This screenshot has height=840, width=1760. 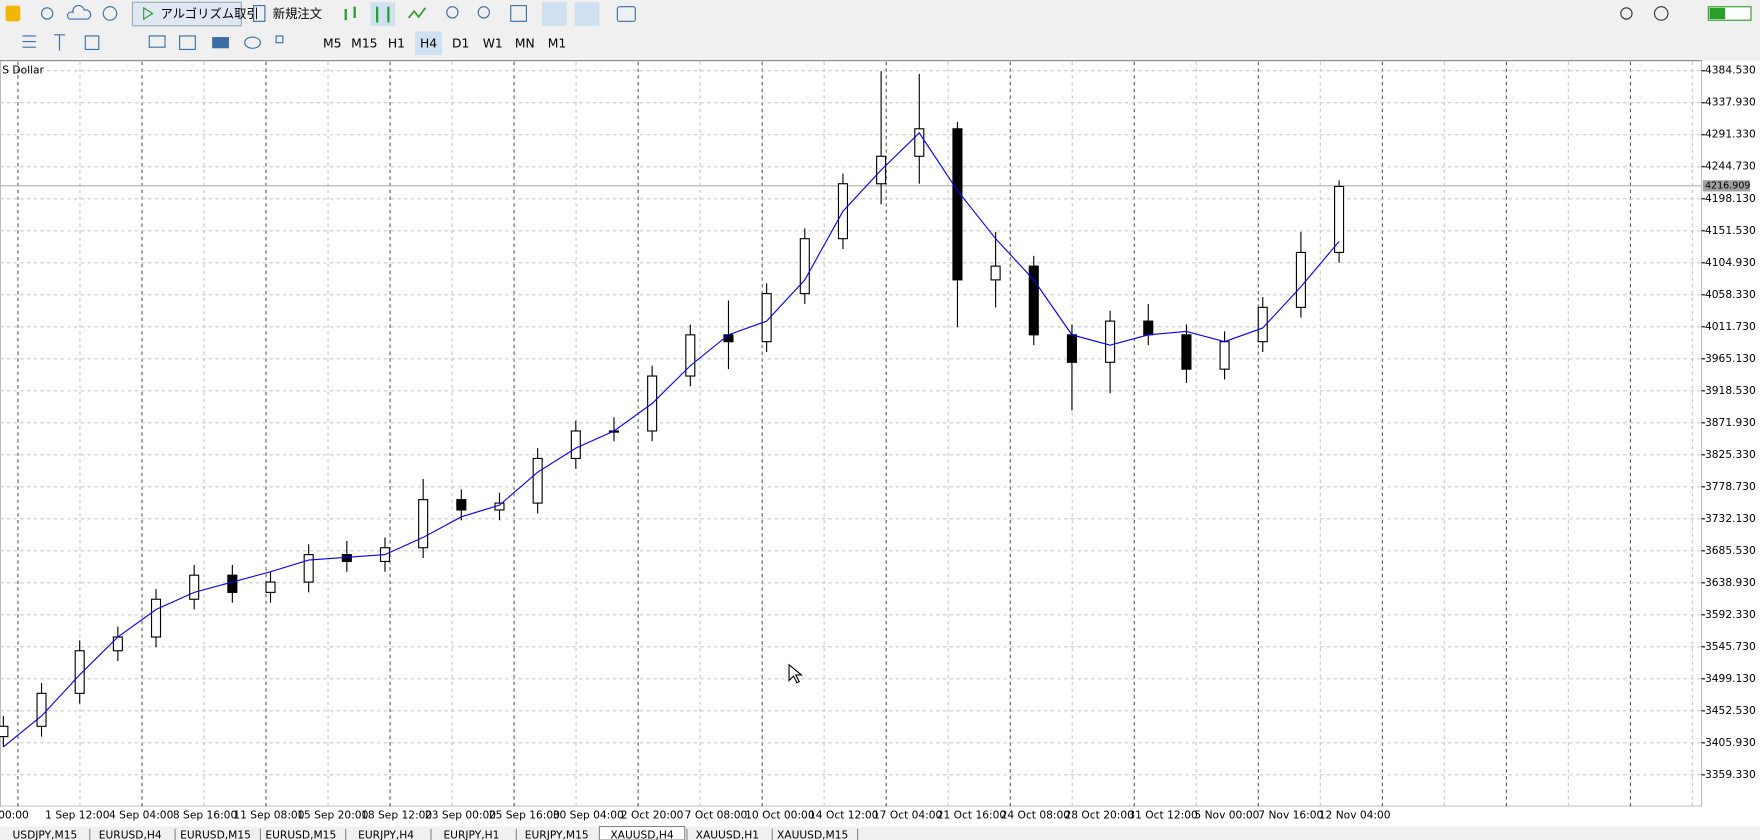 What do you see at coordinates (1730, 678) in the screenshot?
I see `y-tick-label: 3499.130` at bounding box center [1730, 678].